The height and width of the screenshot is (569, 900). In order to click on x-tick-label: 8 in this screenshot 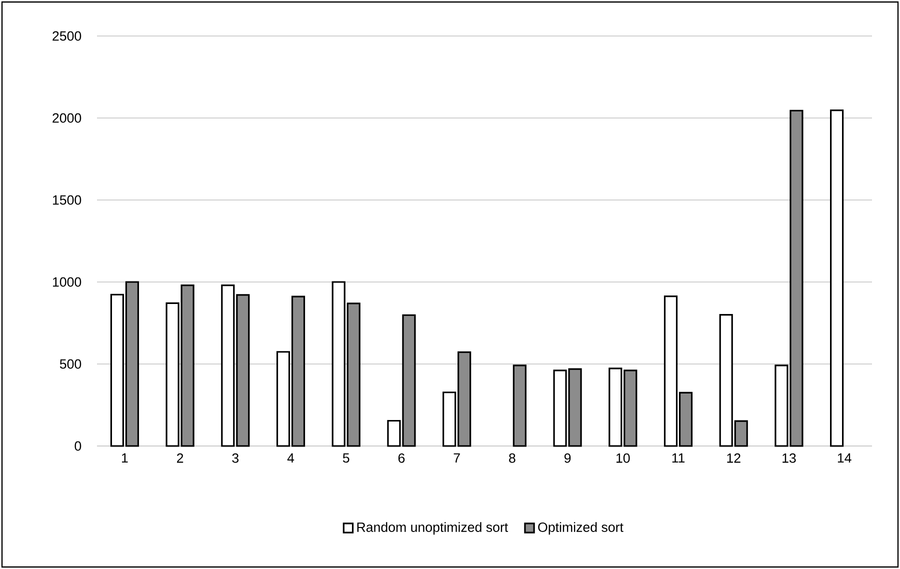, I will do `click(512, 458)`.